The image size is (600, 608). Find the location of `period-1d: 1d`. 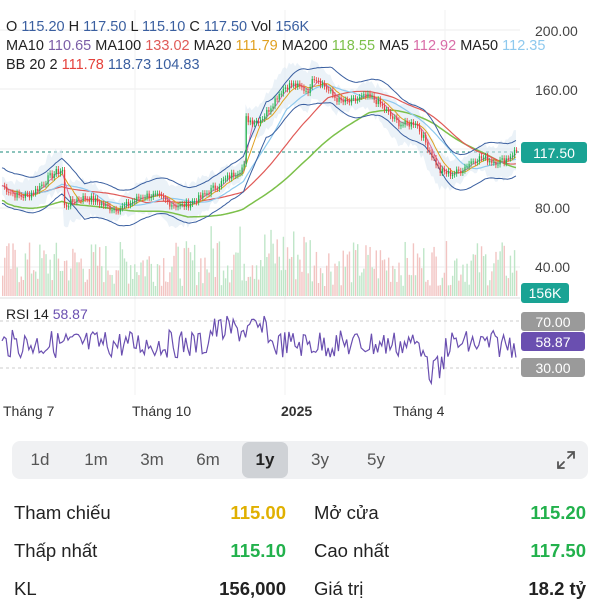

period-1d: 1d is located at coordinates (40, 459).